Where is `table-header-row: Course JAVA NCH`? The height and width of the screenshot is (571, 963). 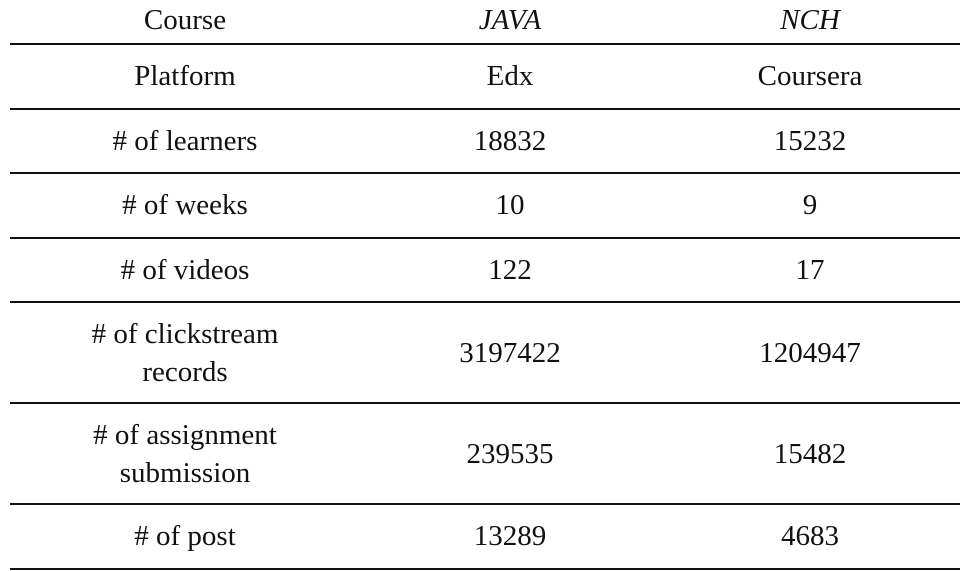 table-header-row: Course JAVA NCH is located at coordinates (485, 22).